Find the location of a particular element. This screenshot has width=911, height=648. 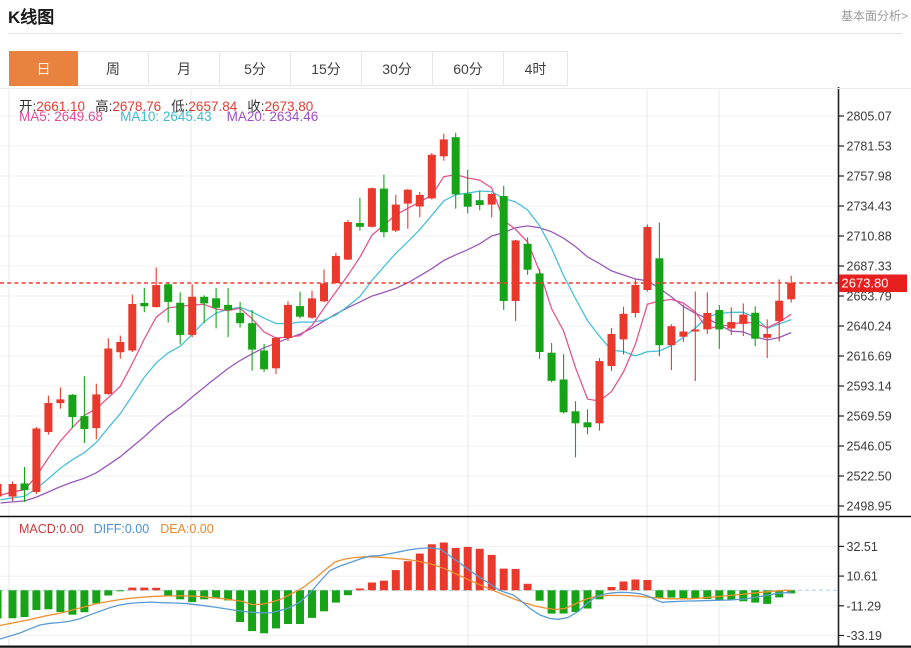

svg-text: 2673.80 is located at coordinates (865, 283).